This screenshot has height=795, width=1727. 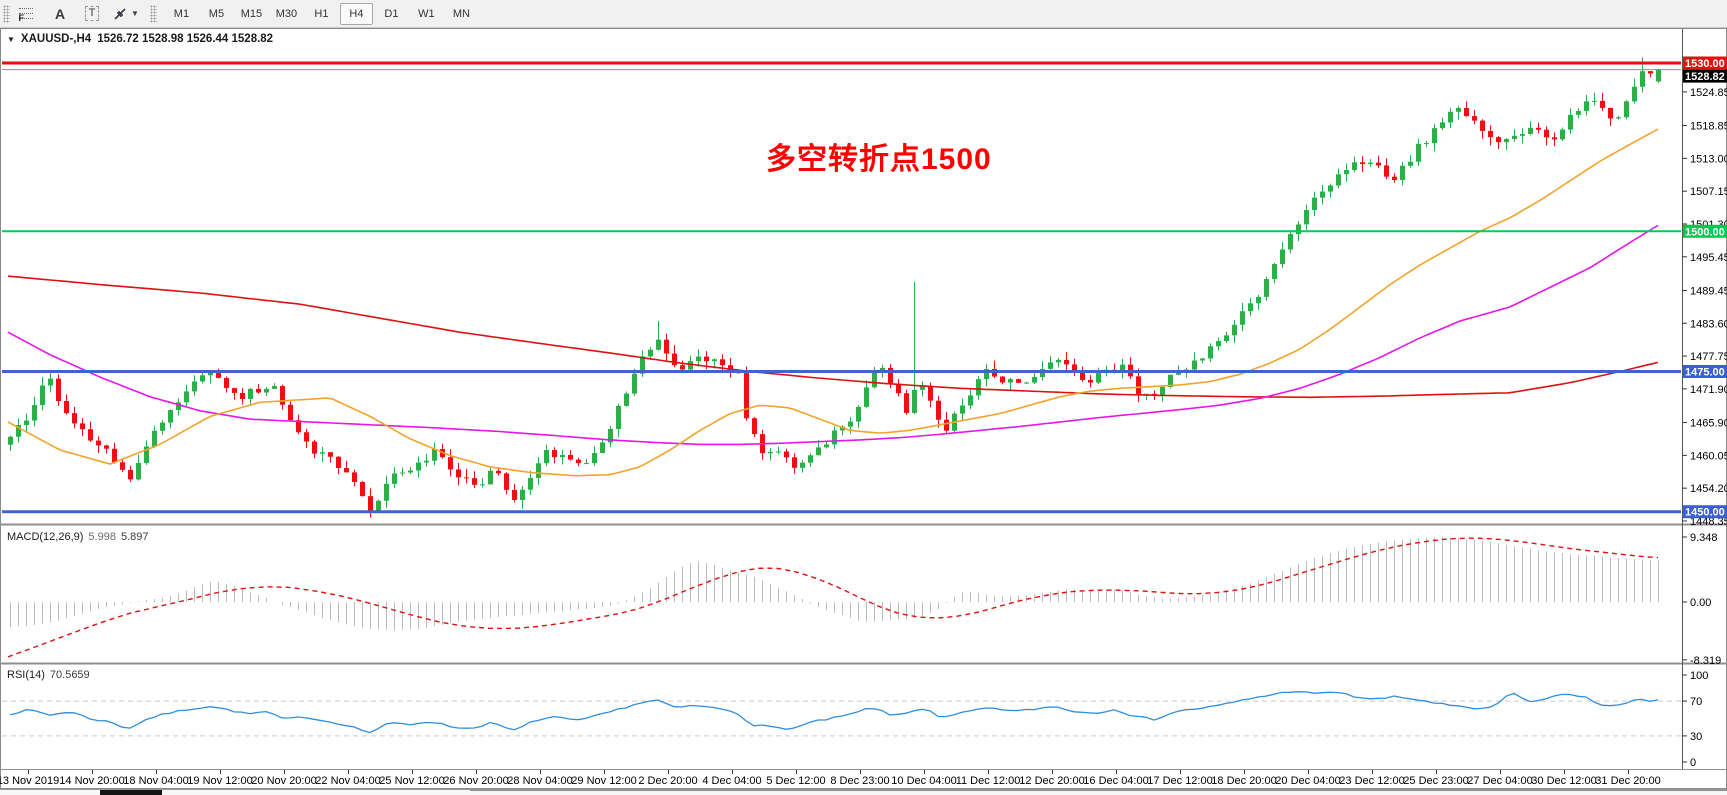 What do you see at coordinates (1627, 781) in the screenshot?
I see `time-tick-label: 31 Dec 20:00` at bounding box center [1627, 781].